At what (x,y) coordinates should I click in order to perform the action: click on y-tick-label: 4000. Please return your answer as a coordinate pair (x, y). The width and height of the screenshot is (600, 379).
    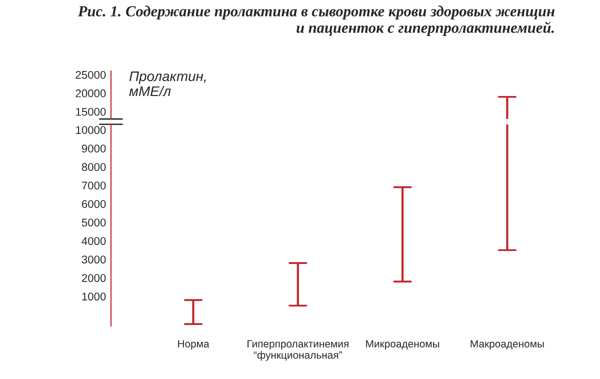
    Looking at the image, I should click on (94, 241).